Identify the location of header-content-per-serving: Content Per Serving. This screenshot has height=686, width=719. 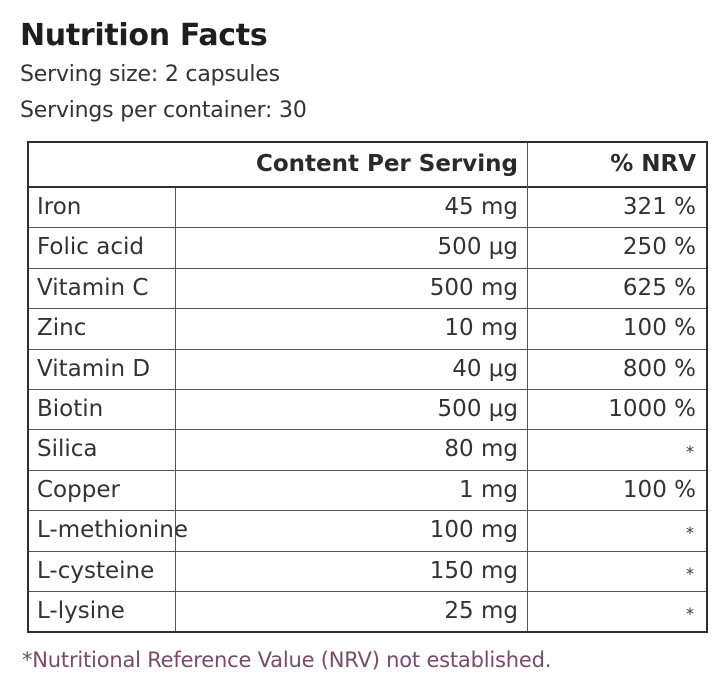
(386, 164).